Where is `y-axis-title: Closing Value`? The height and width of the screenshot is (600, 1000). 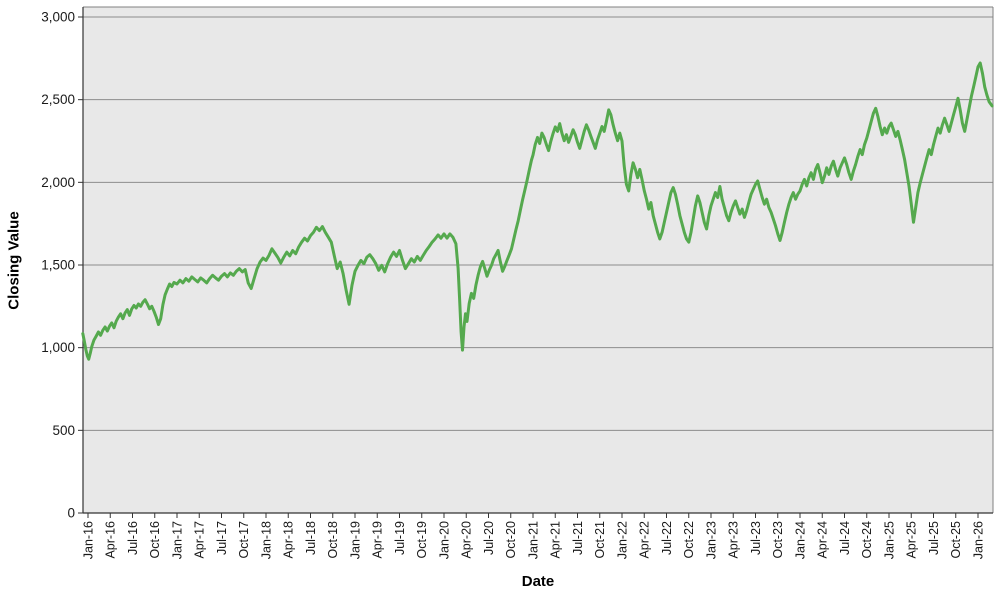
y-axis-title: Closing Value is located at coordinates (14, 260).